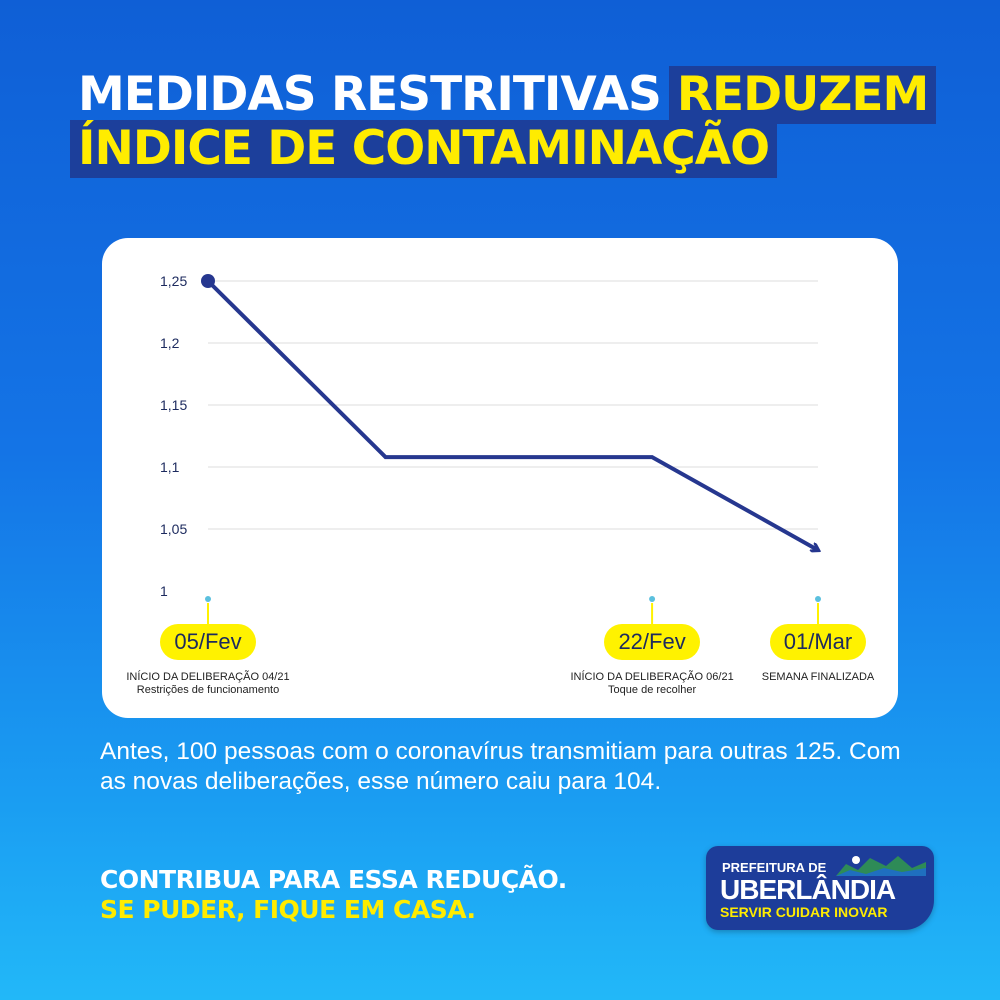 The width and height of the screenshot is (1000, 1000). Describe the element at coordinates (774, 867) in the screenshot. I see `logo-prefix: PREFEITURA DE` at that location.